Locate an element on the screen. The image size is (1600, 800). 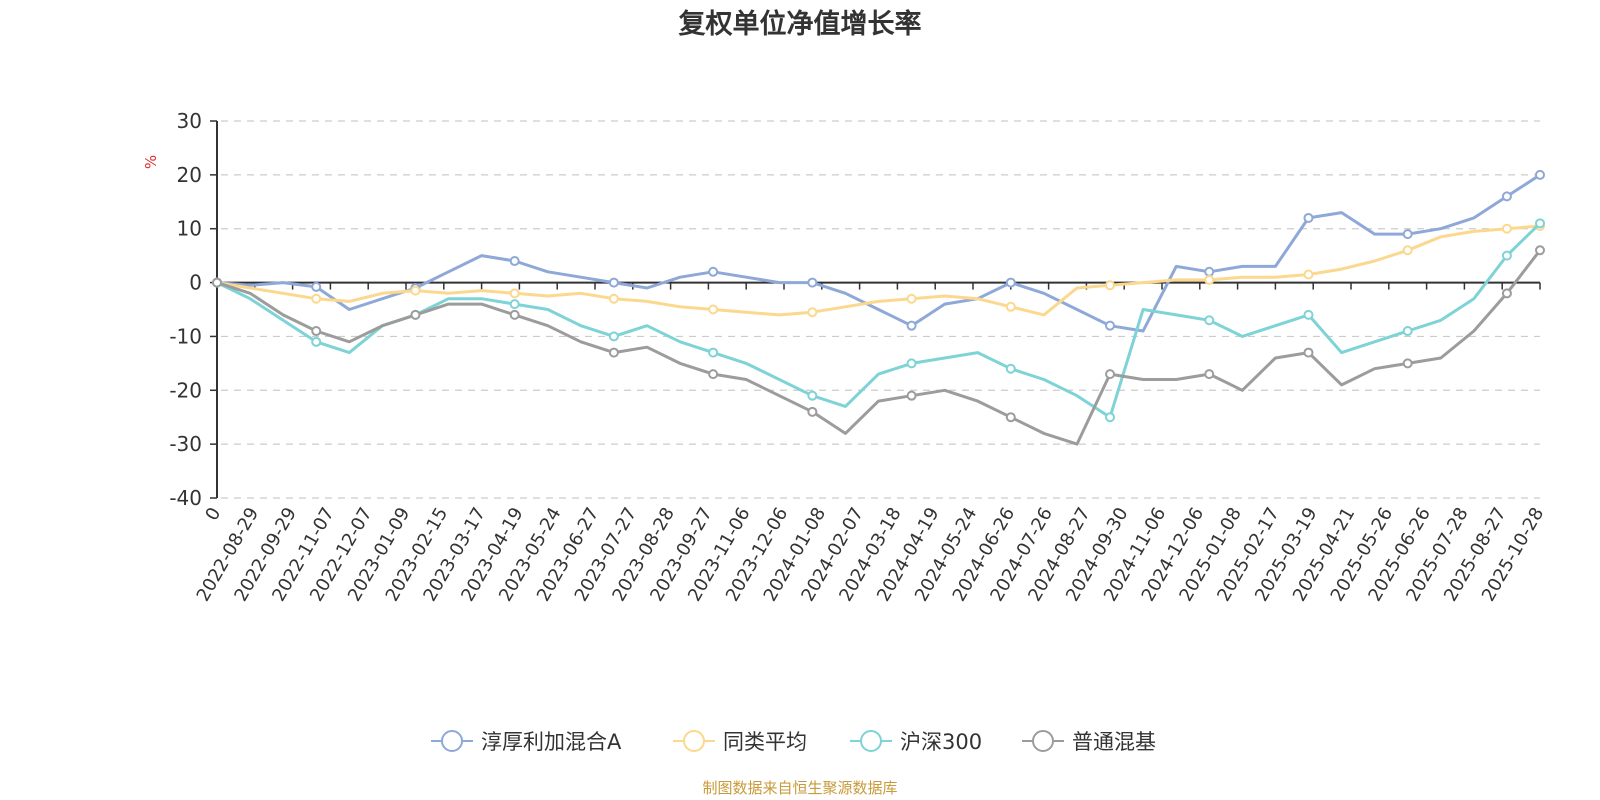
legend-label: 淳厚利加混合A is located at coordinates (551, 742).